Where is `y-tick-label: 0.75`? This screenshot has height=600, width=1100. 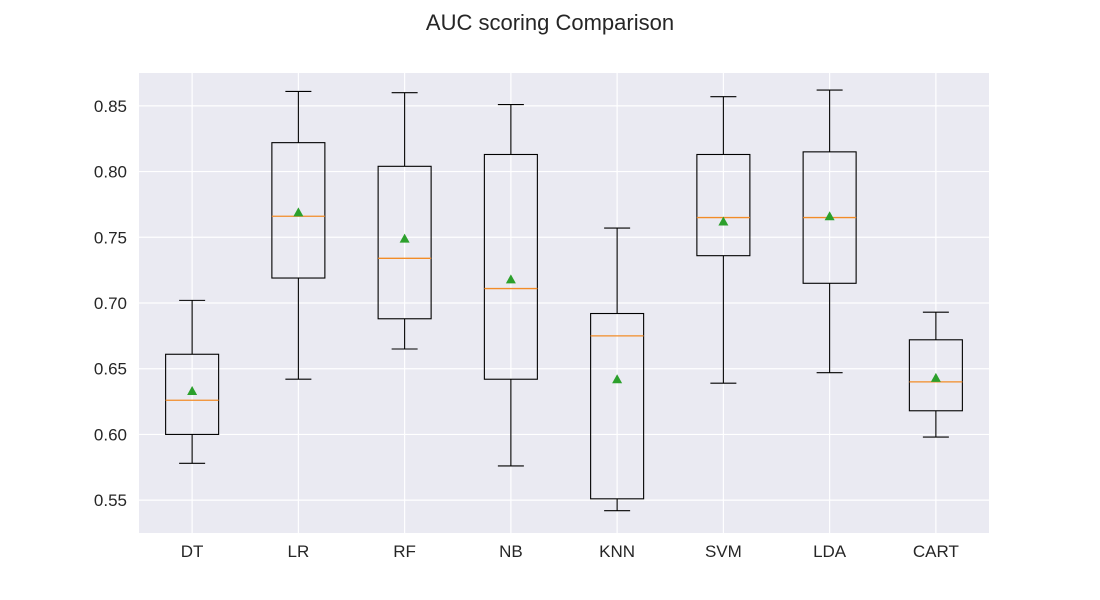
y-tick-label: 0.75 is located at coordinates (110, 237).